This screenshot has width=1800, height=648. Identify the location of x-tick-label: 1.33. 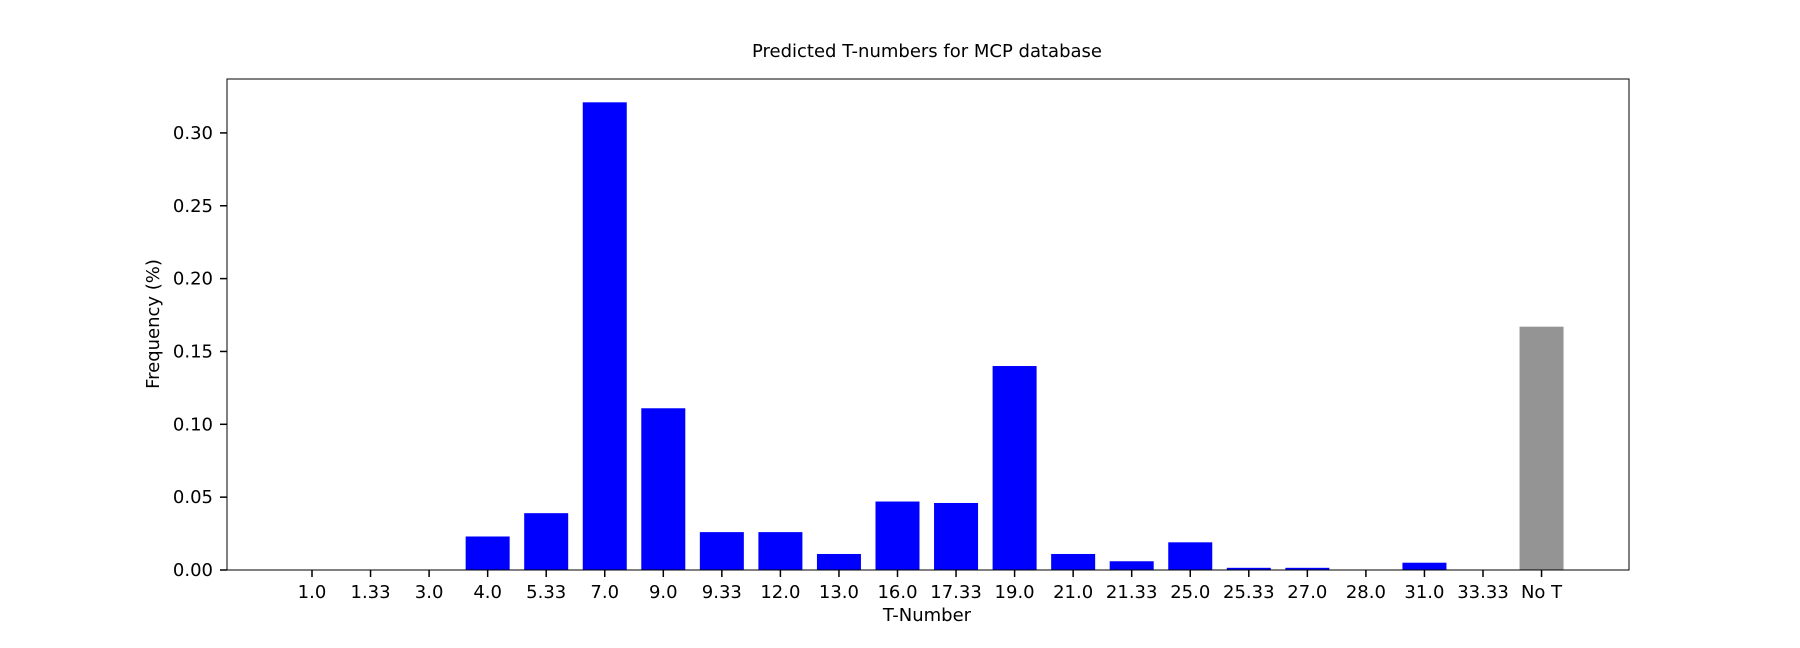
(371, 592).